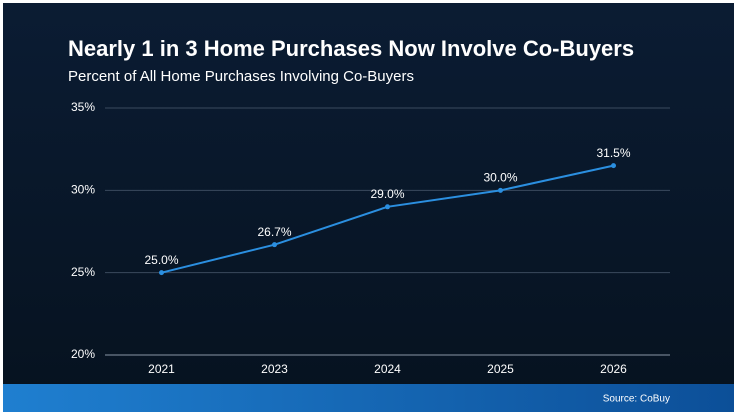 Image resolution: width=737 pixels, height=415 pixels. Describe the element at coordinates (83, 107) in the screenshot. I see `y-tick-label: 35%` at that location.